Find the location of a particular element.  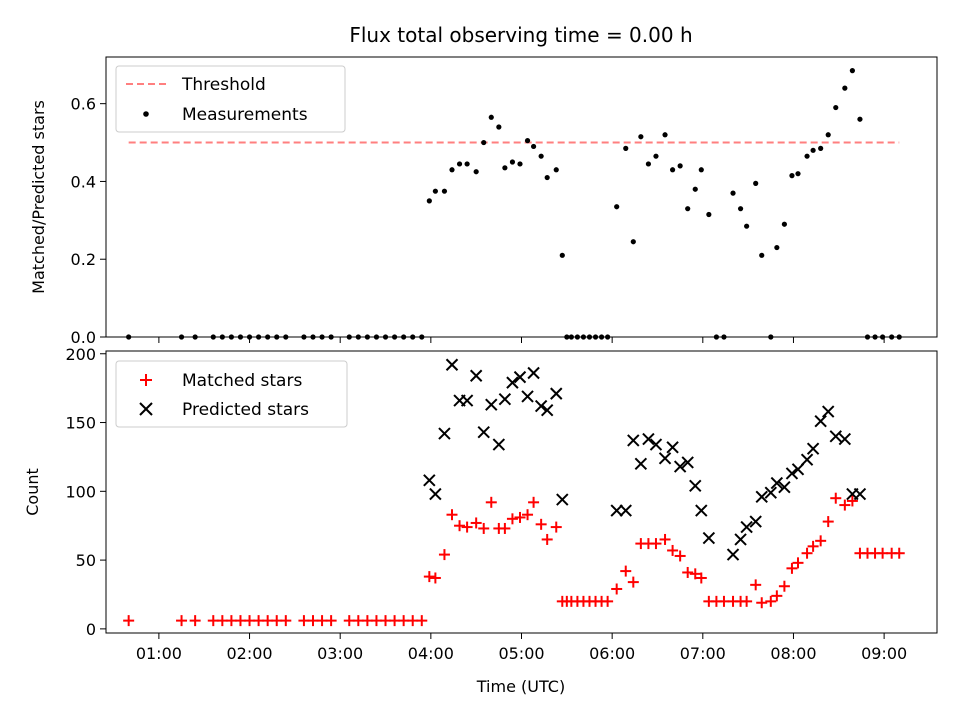

bottom-legend: Matched stars Predicted stars is located at coordinates (231, 394).